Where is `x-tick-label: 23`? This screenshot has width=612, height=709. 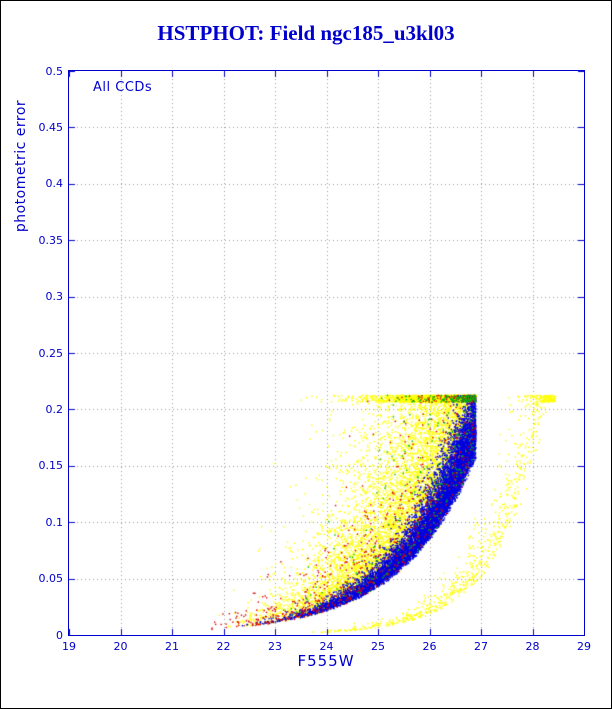 x-tick-label: 23 is located at coordinates (275, 646).